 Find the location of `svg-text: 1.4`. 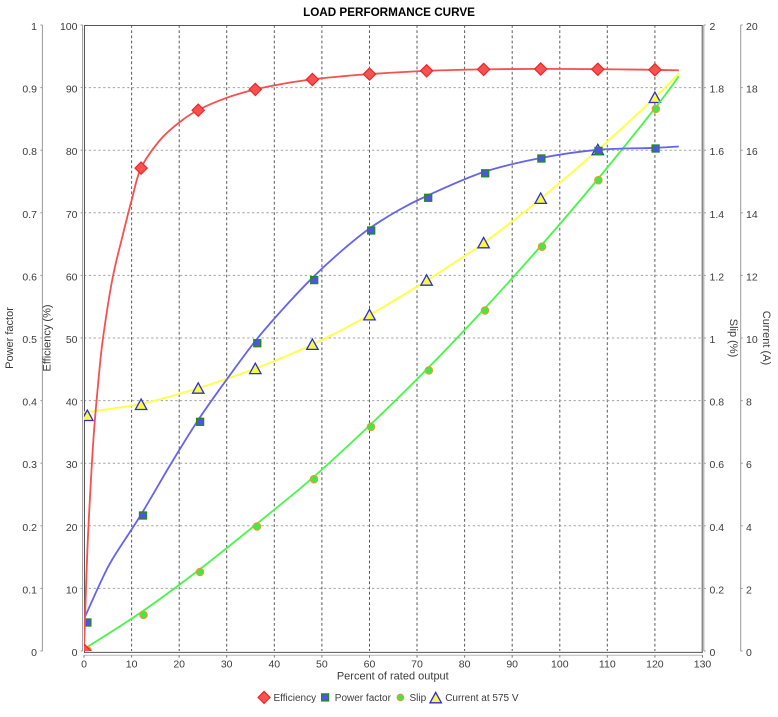

svg-text: 1.4 is located at coordinates (717, 215).